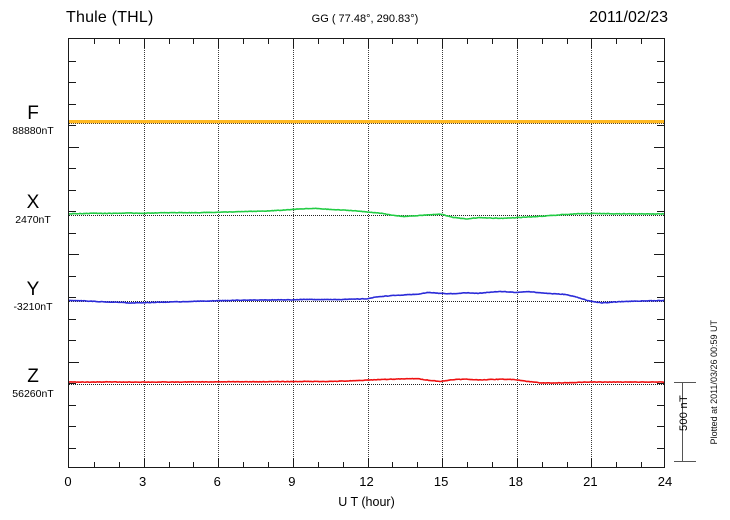 The image size is (730, 520). What do you see at coordinates (268, 464) in the screenshot?
I see `x-tick-bottom-h8` at bounding box center [268, 464].